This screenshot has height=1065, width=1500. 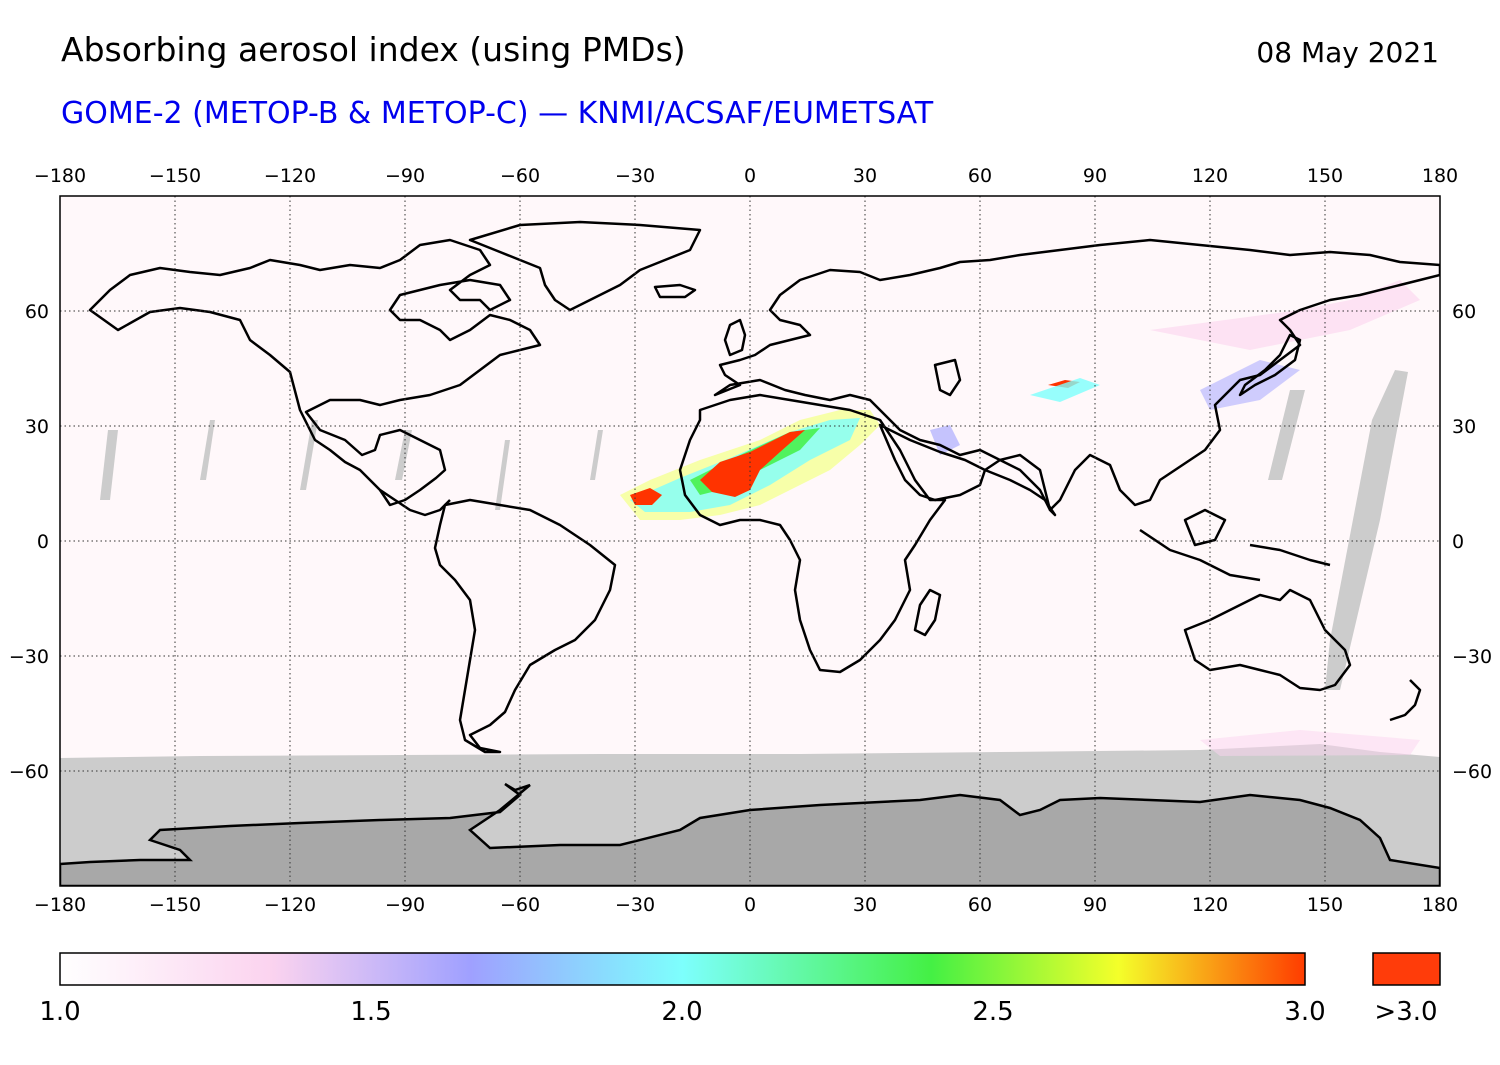 What do you see at coordinates (1472, 657) in the screenshot?
I see `lat-tick-right: −30` at bounding box center [1472, 657].